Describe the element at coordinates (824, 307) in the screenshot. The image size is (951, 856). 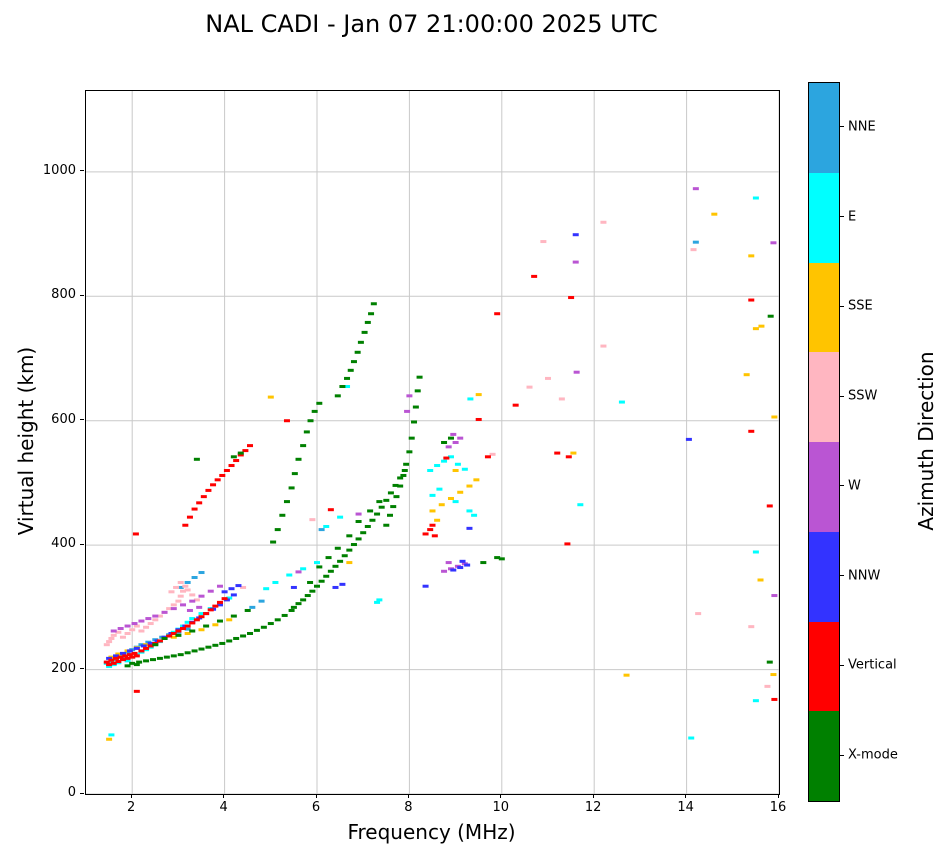
I see `colorbar-segment-sse` at that location.